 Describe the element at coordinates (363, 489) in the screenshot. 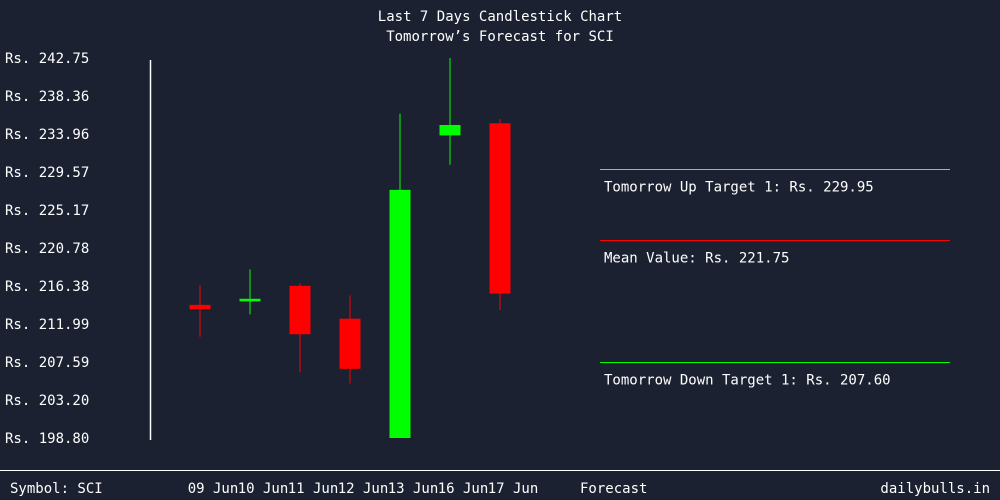

I see `x-tick-label: 12 Jun` at that location.